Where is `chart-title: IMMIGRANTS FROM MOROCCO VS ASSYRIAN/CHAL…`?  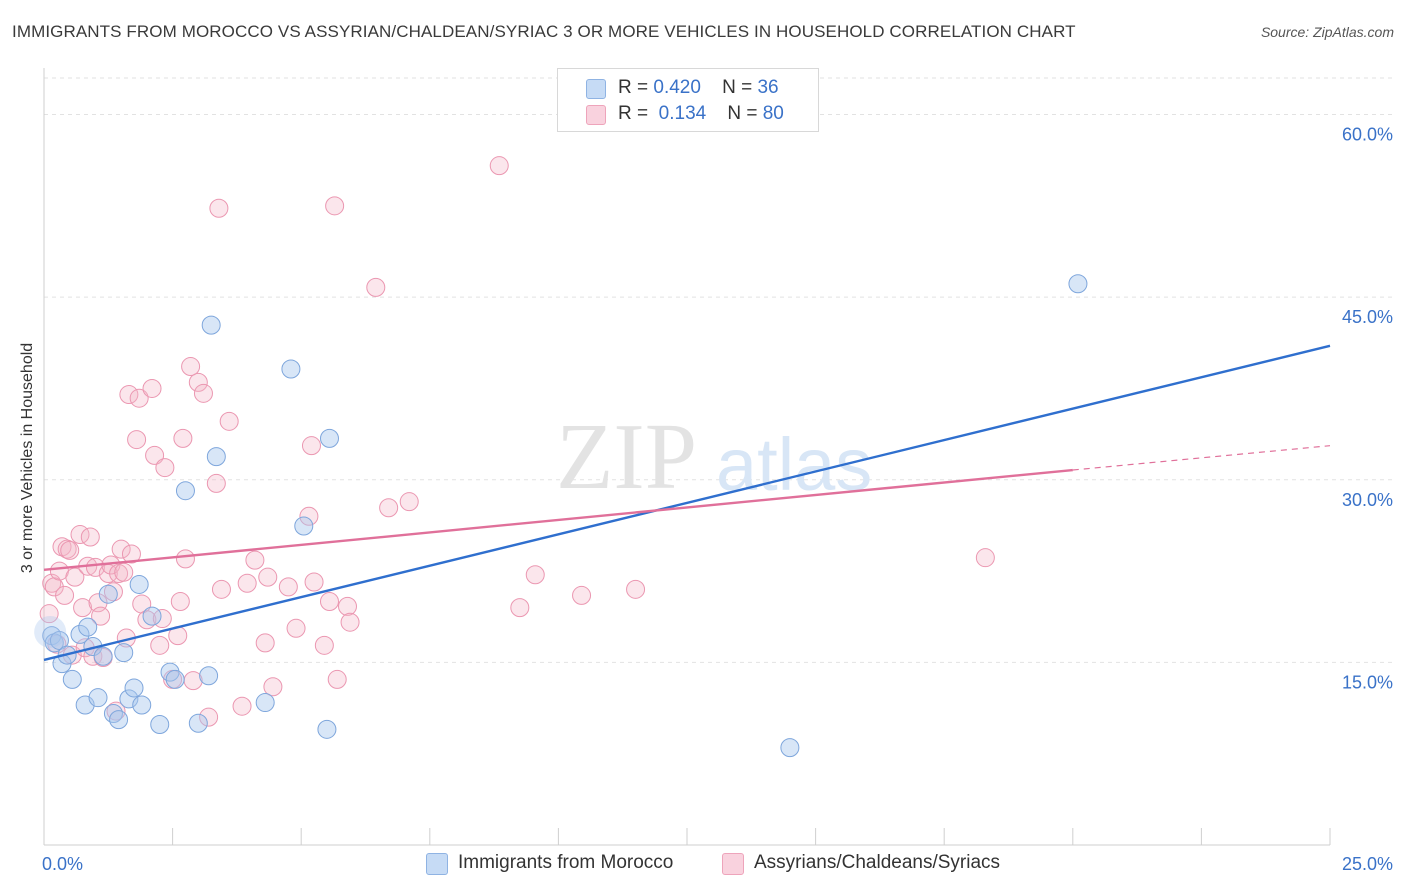
chart-title: IMMIGRANTS FROM MOROCCO VS ASSYRIAN/CHAL… is located at coordinates (544, 31).